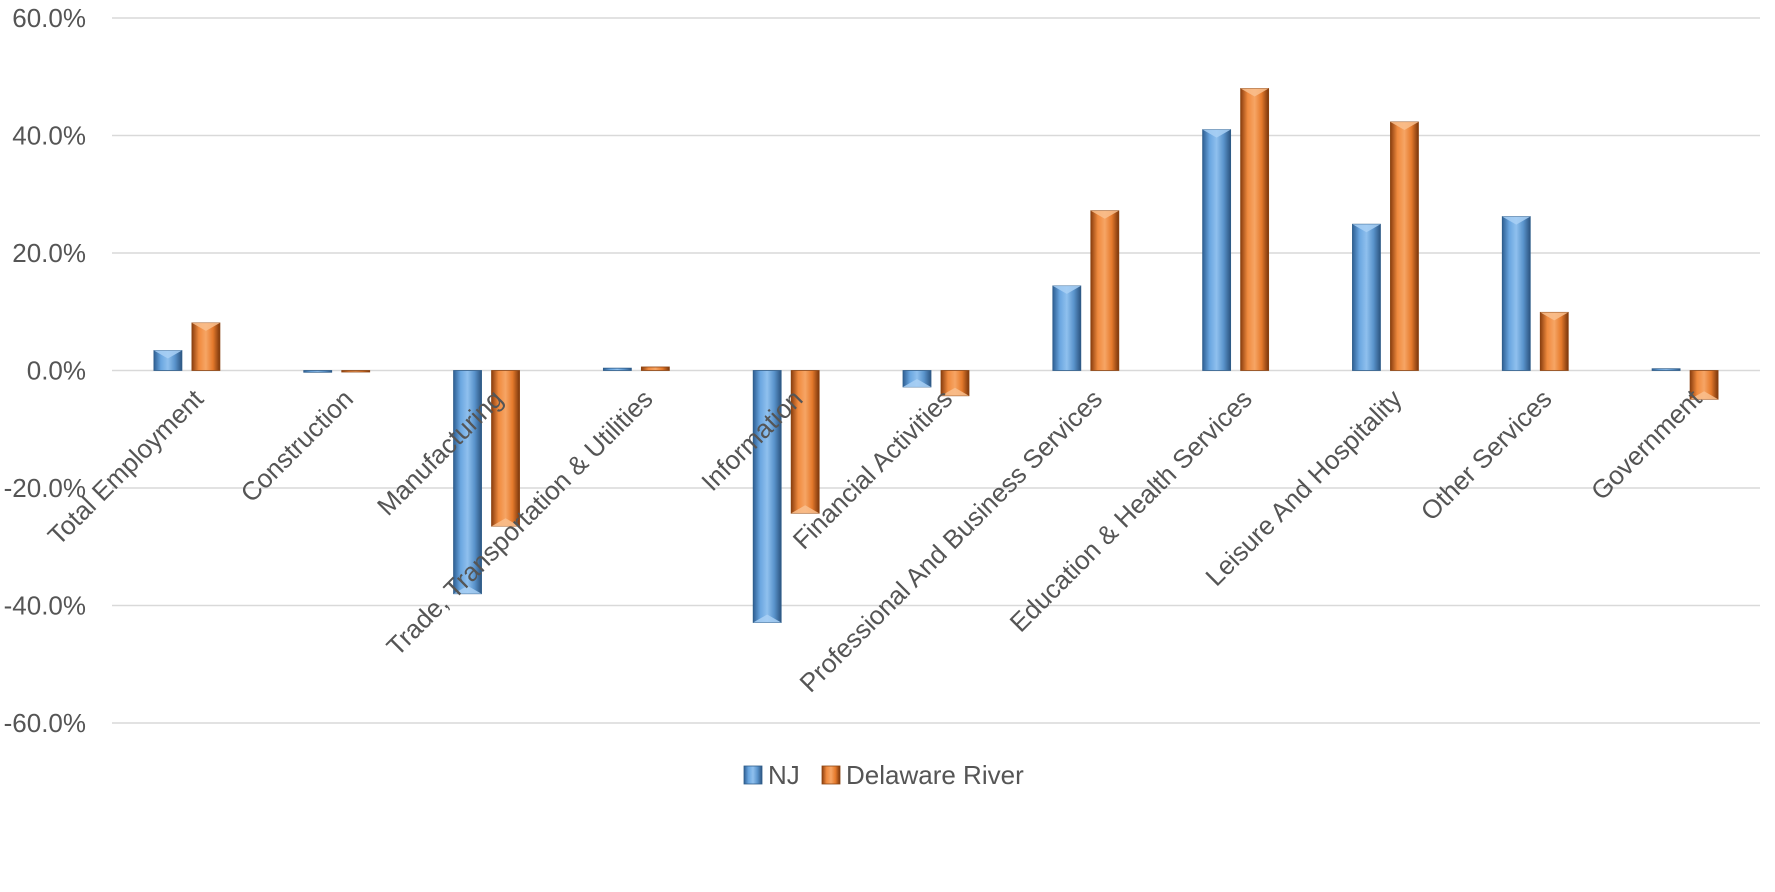 The image size is (1775, 892). I want to click on legend-item: NJ, so click(771, 775).